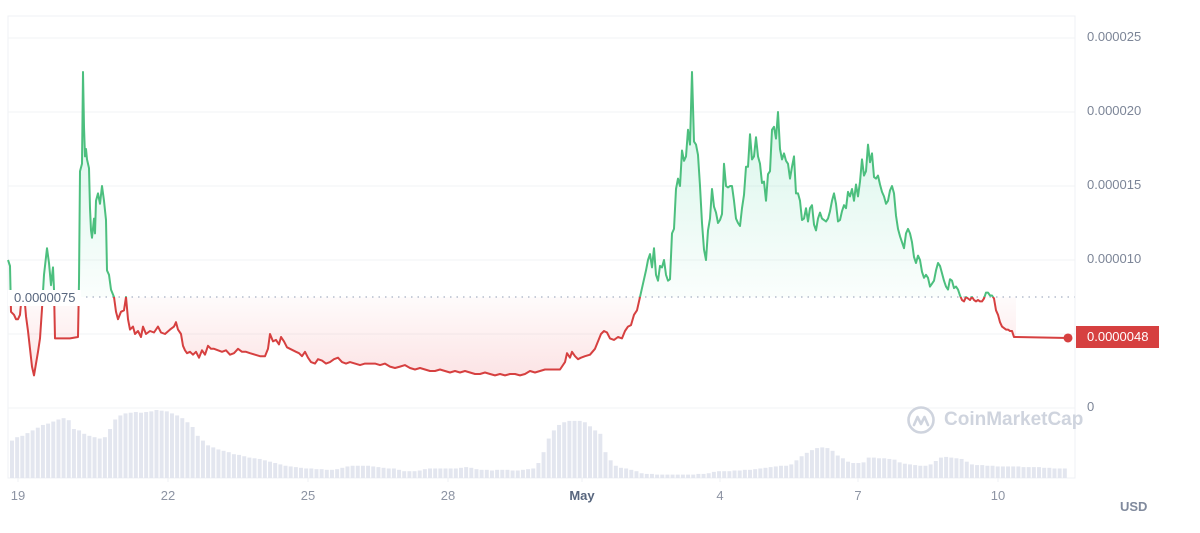 The width and height of the screenshot is (1200, 533). Describe the element at coordinates (1114, 110) in the screenshot. I see `y-tick-label: 0.000020` at that location.